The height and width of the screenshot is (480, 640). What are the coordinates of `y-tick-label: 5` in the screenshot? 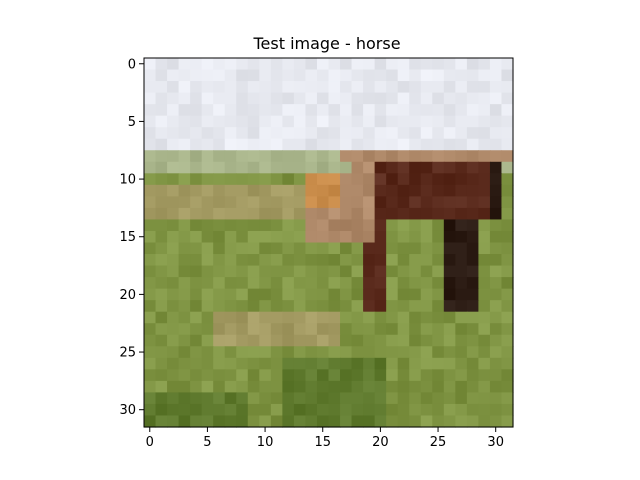 It's located at (132, 122).